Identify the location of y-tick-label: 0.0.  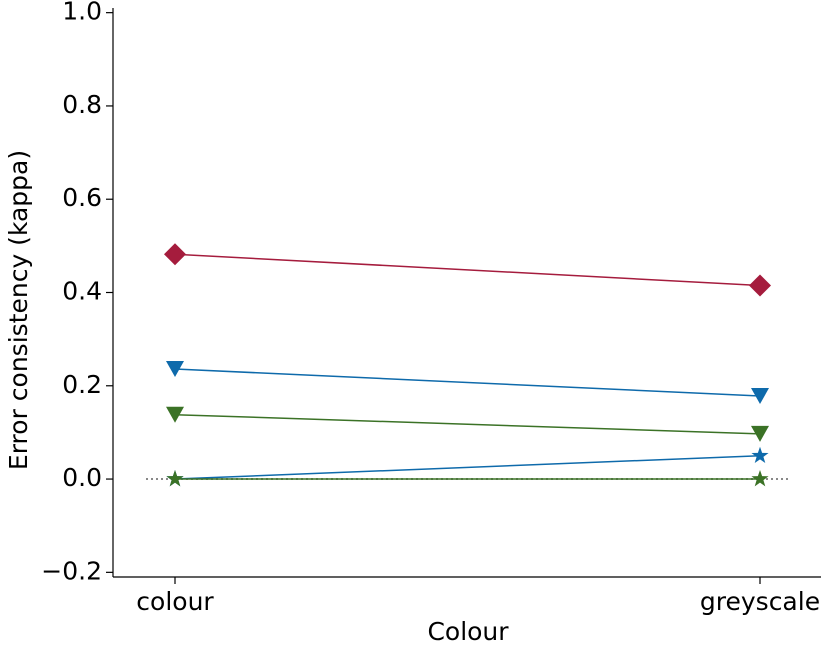
(82, 477).